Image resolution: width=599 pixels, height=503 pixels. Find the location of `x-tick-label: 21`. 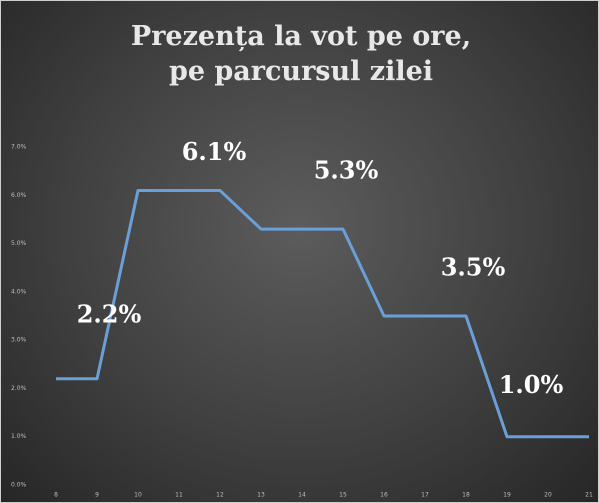

x-tick-label: 21 is located at coordinates (589, 495).